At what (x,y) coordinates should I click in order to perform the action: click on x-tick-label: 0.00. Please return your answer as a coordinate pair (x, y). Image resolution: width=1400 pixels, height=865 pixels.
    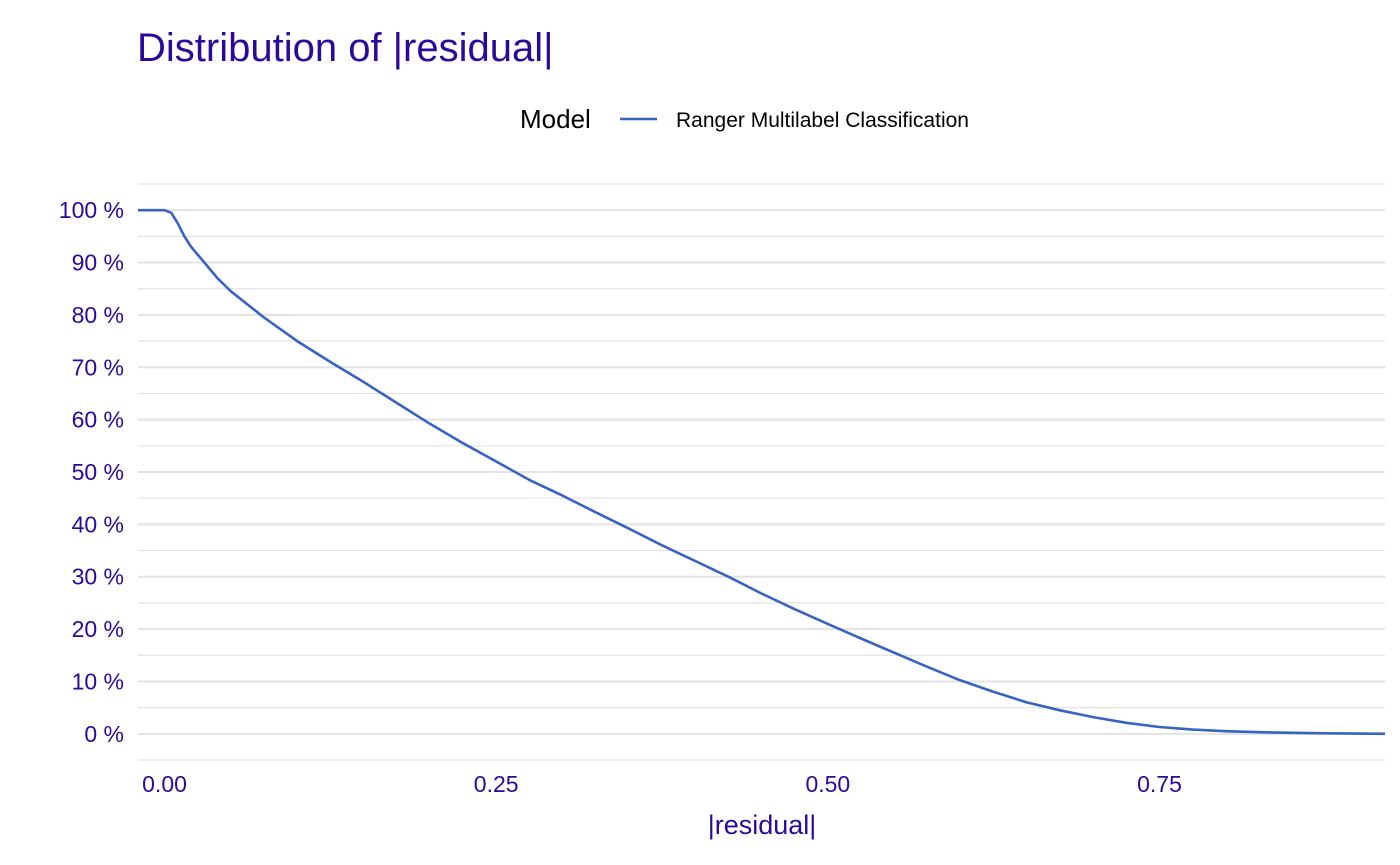
    Looking at the image, I should click on (164, 784).